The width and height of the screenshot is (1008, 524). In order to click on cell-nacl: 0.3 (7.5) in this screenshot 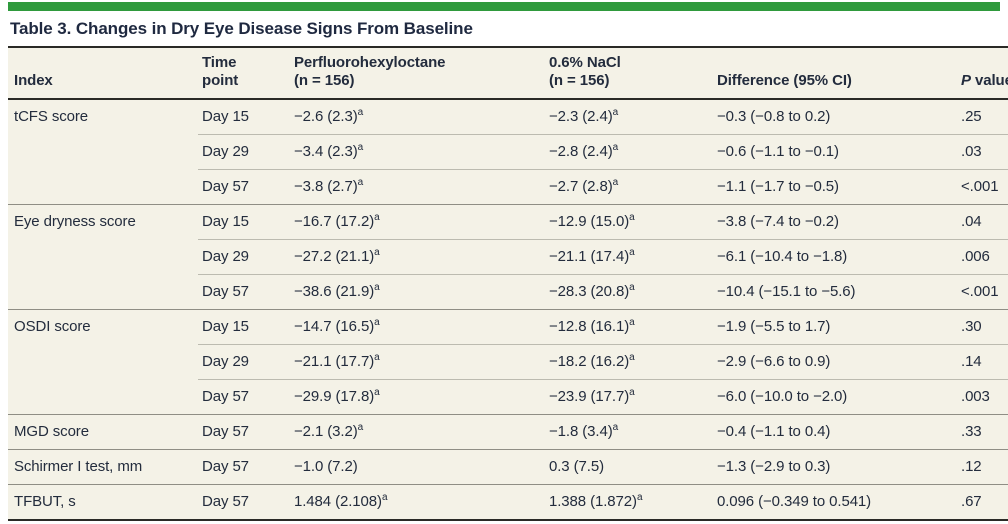, I will do `click(629, 467)`.